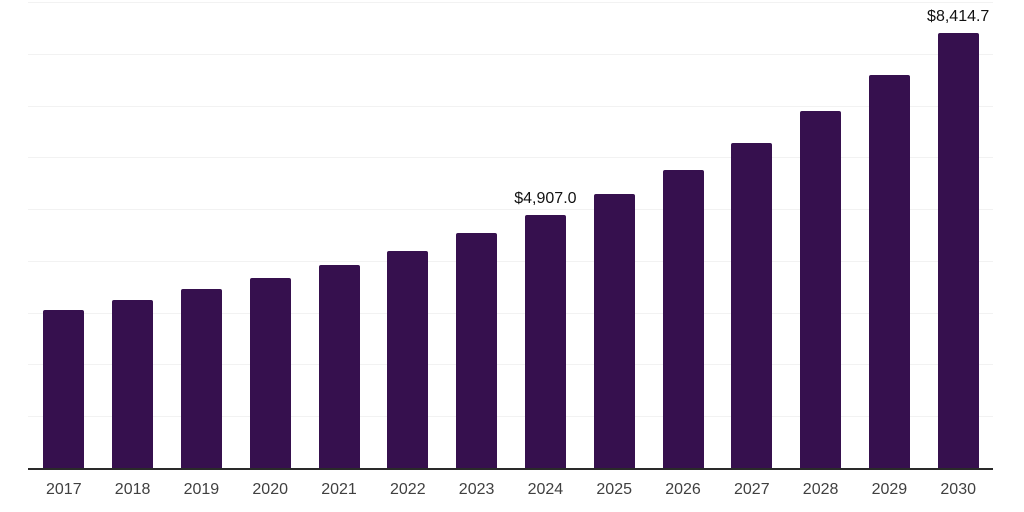  I want to click on x-tick-label-2024: 2024, so click(545, 489).